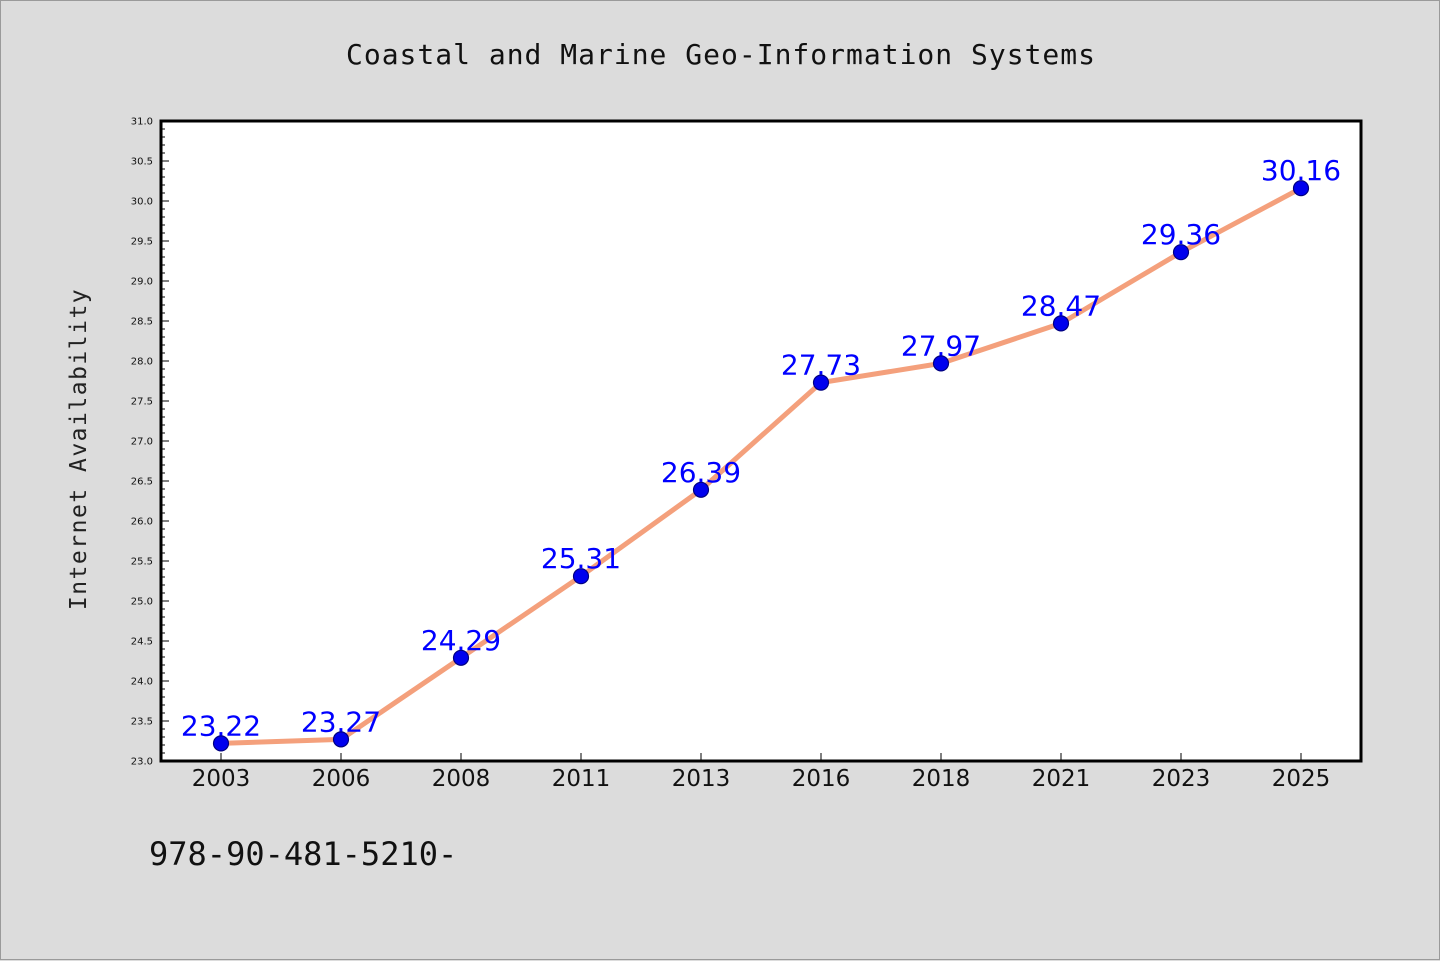 This screenshot has width=1440, height=961. I want to click on data-label: 30.16, so click(1301, 170).